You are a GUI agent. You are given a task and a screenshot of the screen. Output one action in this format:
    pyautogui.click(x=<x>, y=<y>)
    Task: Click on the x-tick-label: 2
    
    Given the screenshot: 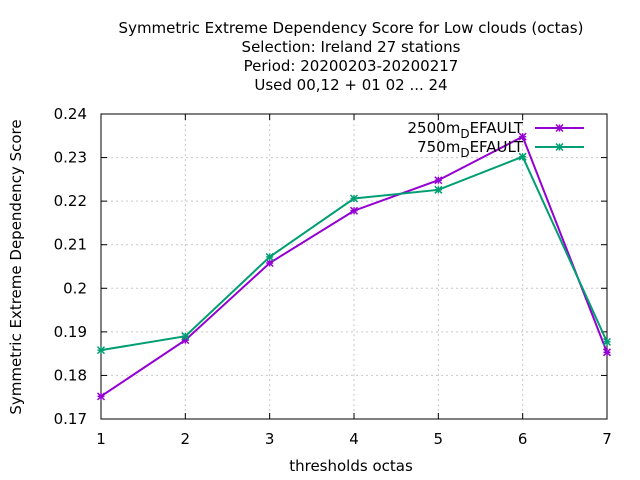 What is the action you would take?
    pyautogui.click(x=186, y=439)
    